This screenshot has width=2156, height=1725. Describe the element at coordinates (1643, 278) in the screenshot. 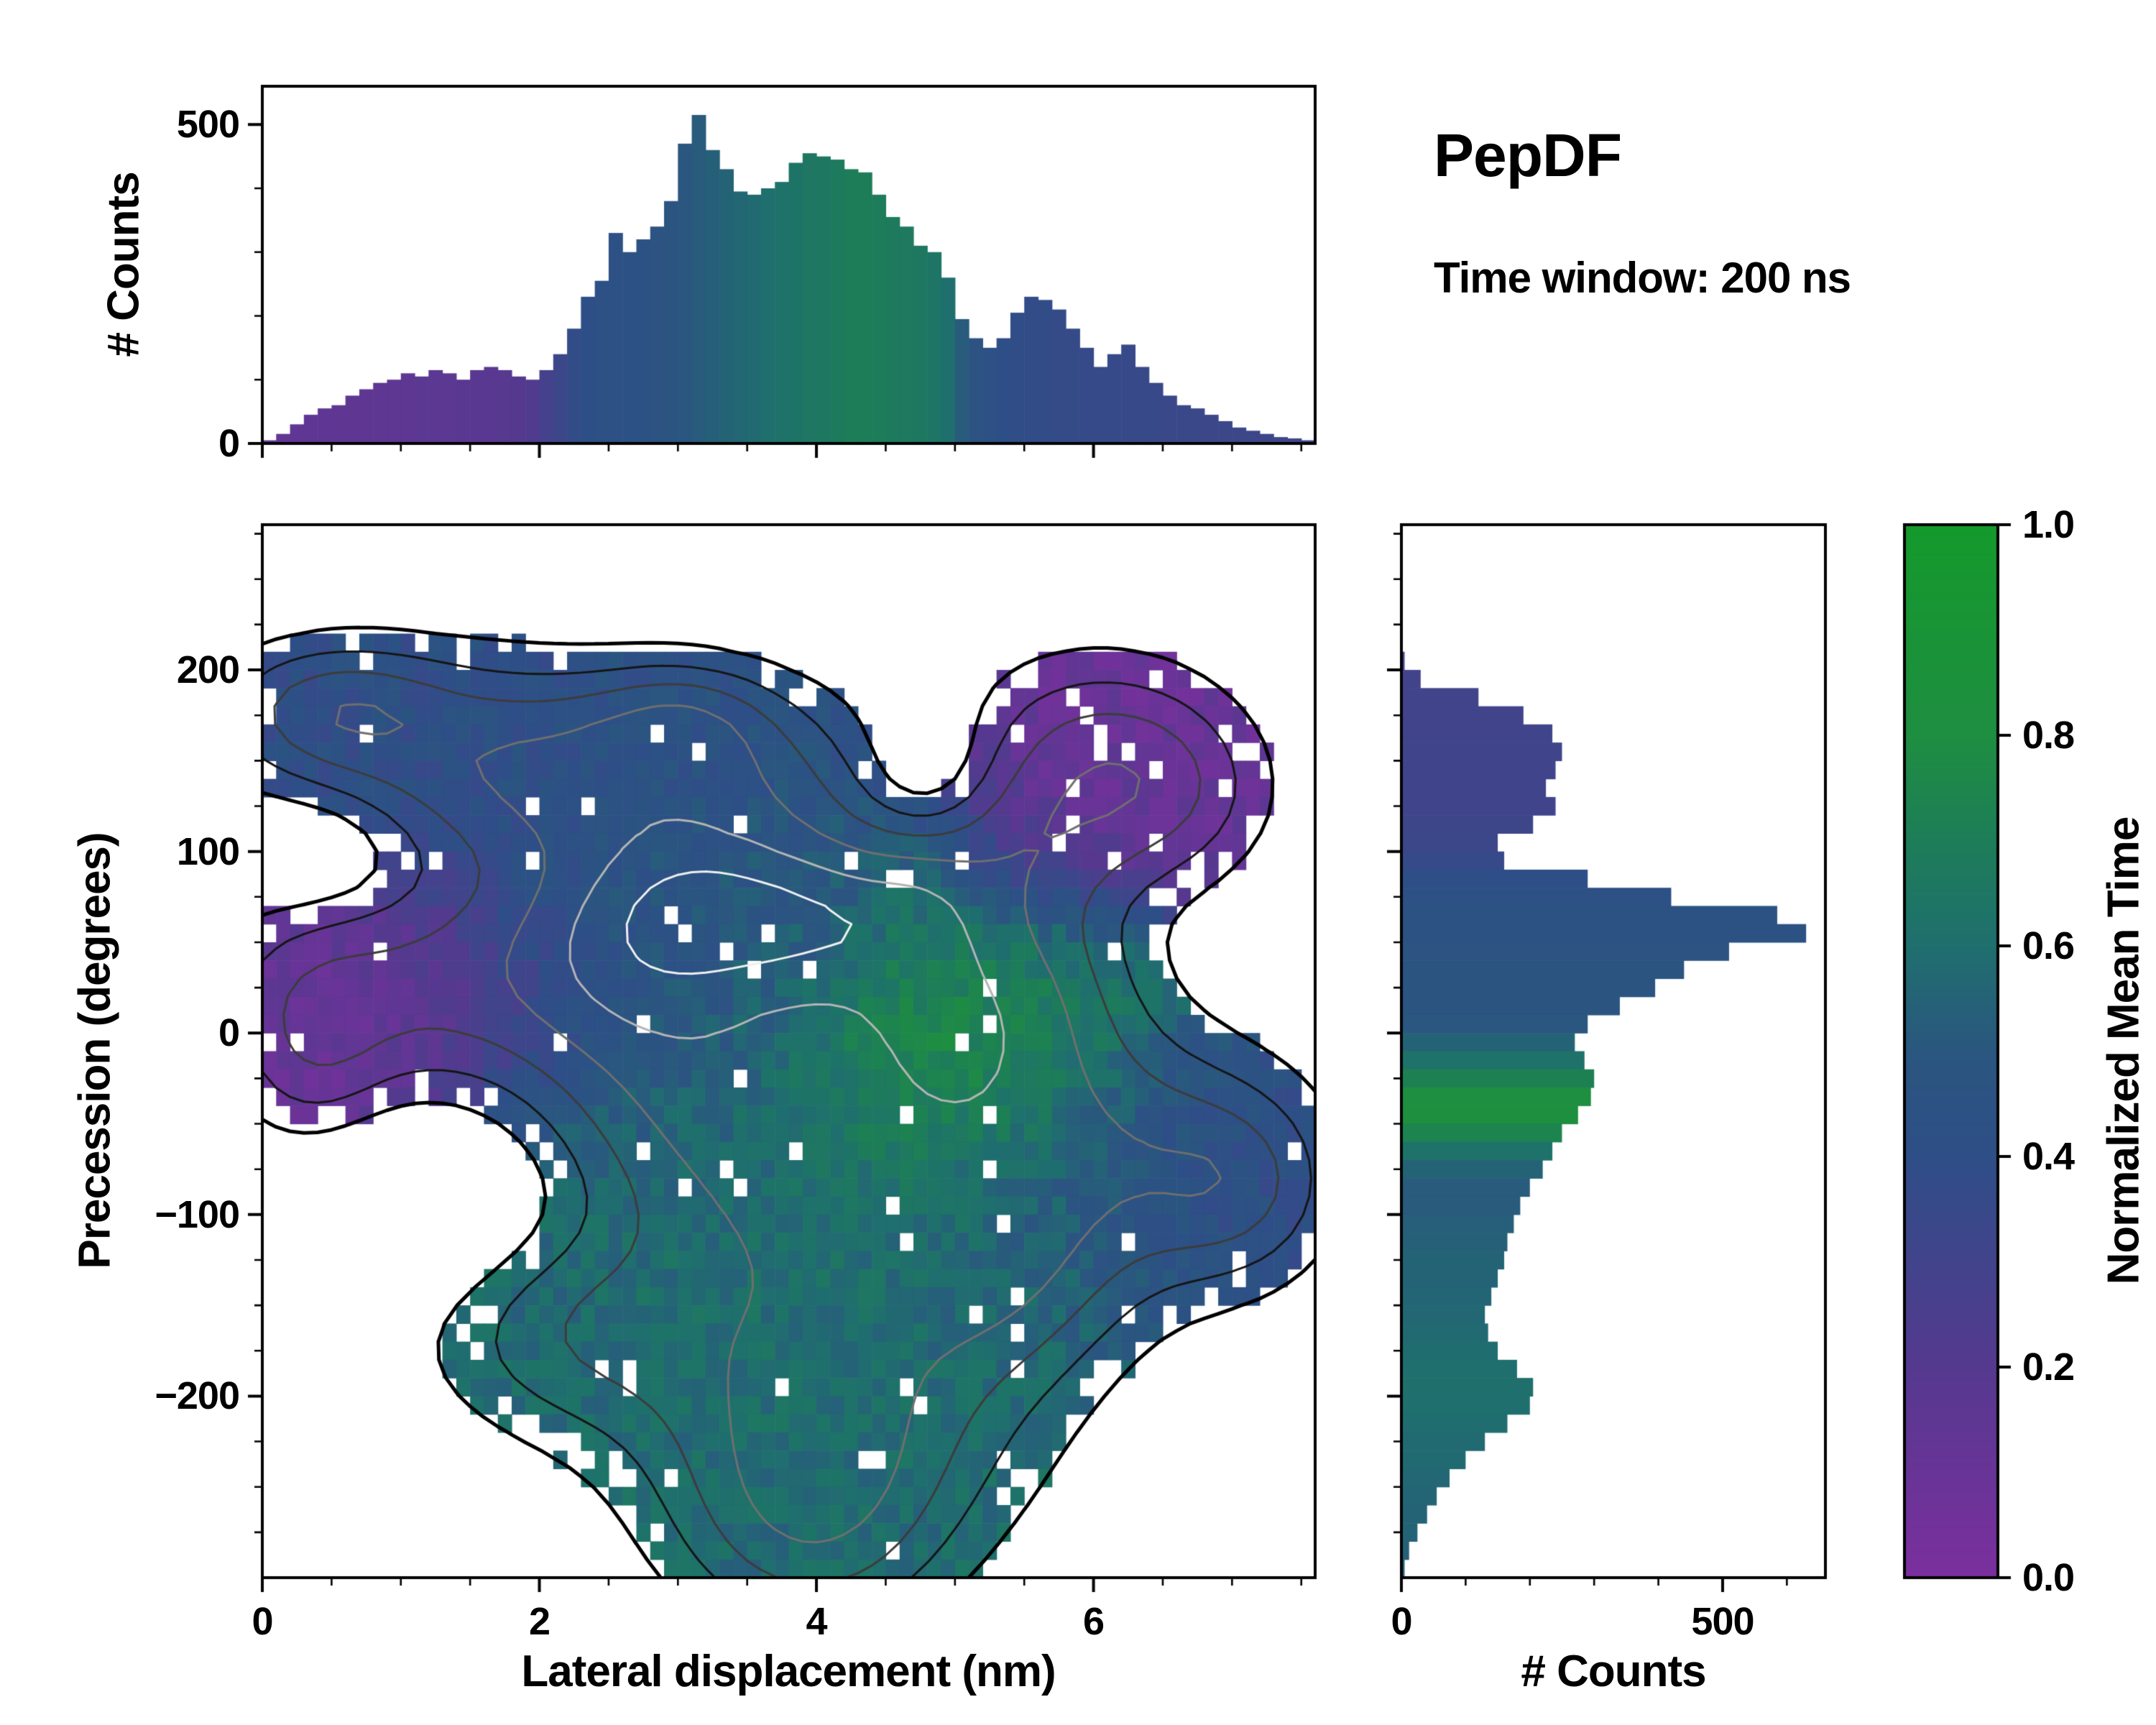

I see `figure-subtitle: Time window: 200 ns` at that location.